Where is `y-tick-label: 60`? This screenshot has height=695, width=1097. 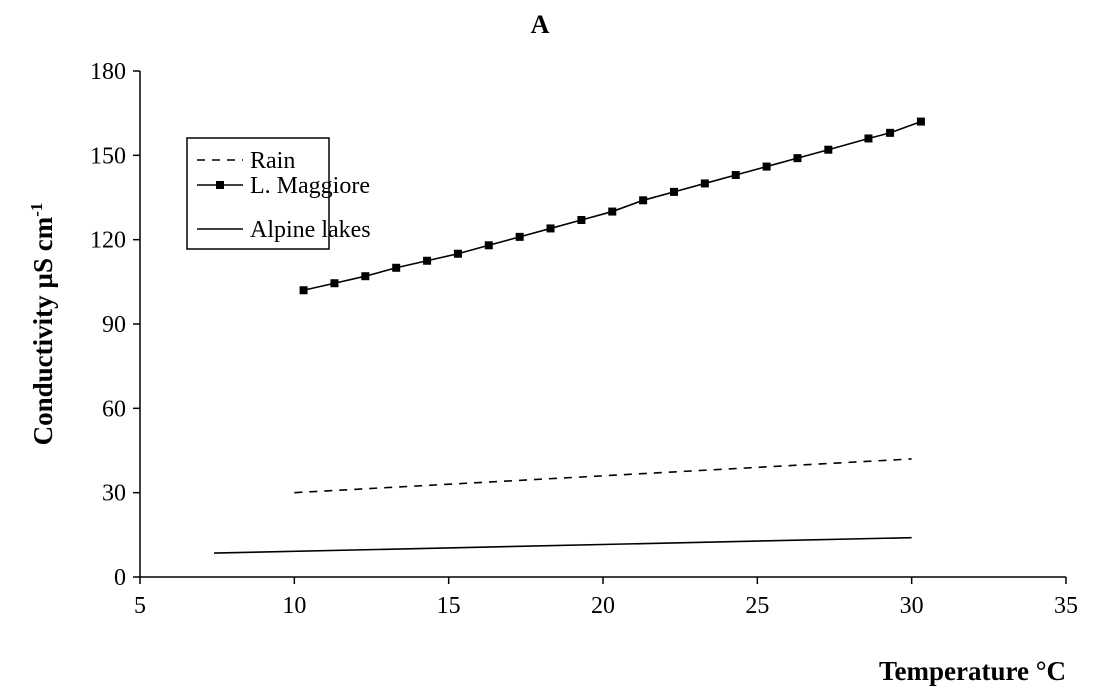
y-tick-label: 60 is located at coordinates (114, 409).